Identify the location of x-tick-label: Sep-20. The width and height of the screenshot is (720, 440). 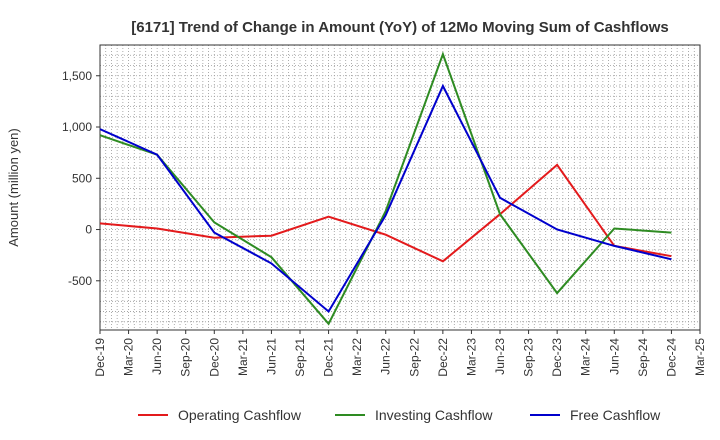
(186, 357).